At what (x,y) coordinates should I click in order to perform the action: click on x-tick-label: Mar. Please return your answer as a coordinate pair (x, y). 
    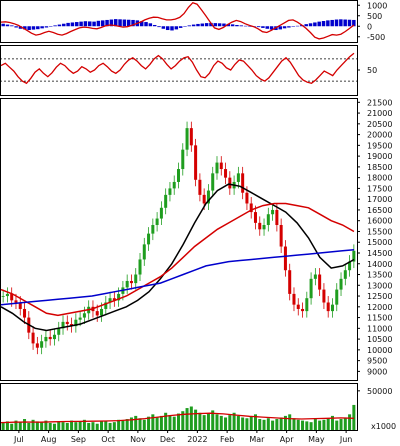
    Looking at the image, I should click on (257, 439).